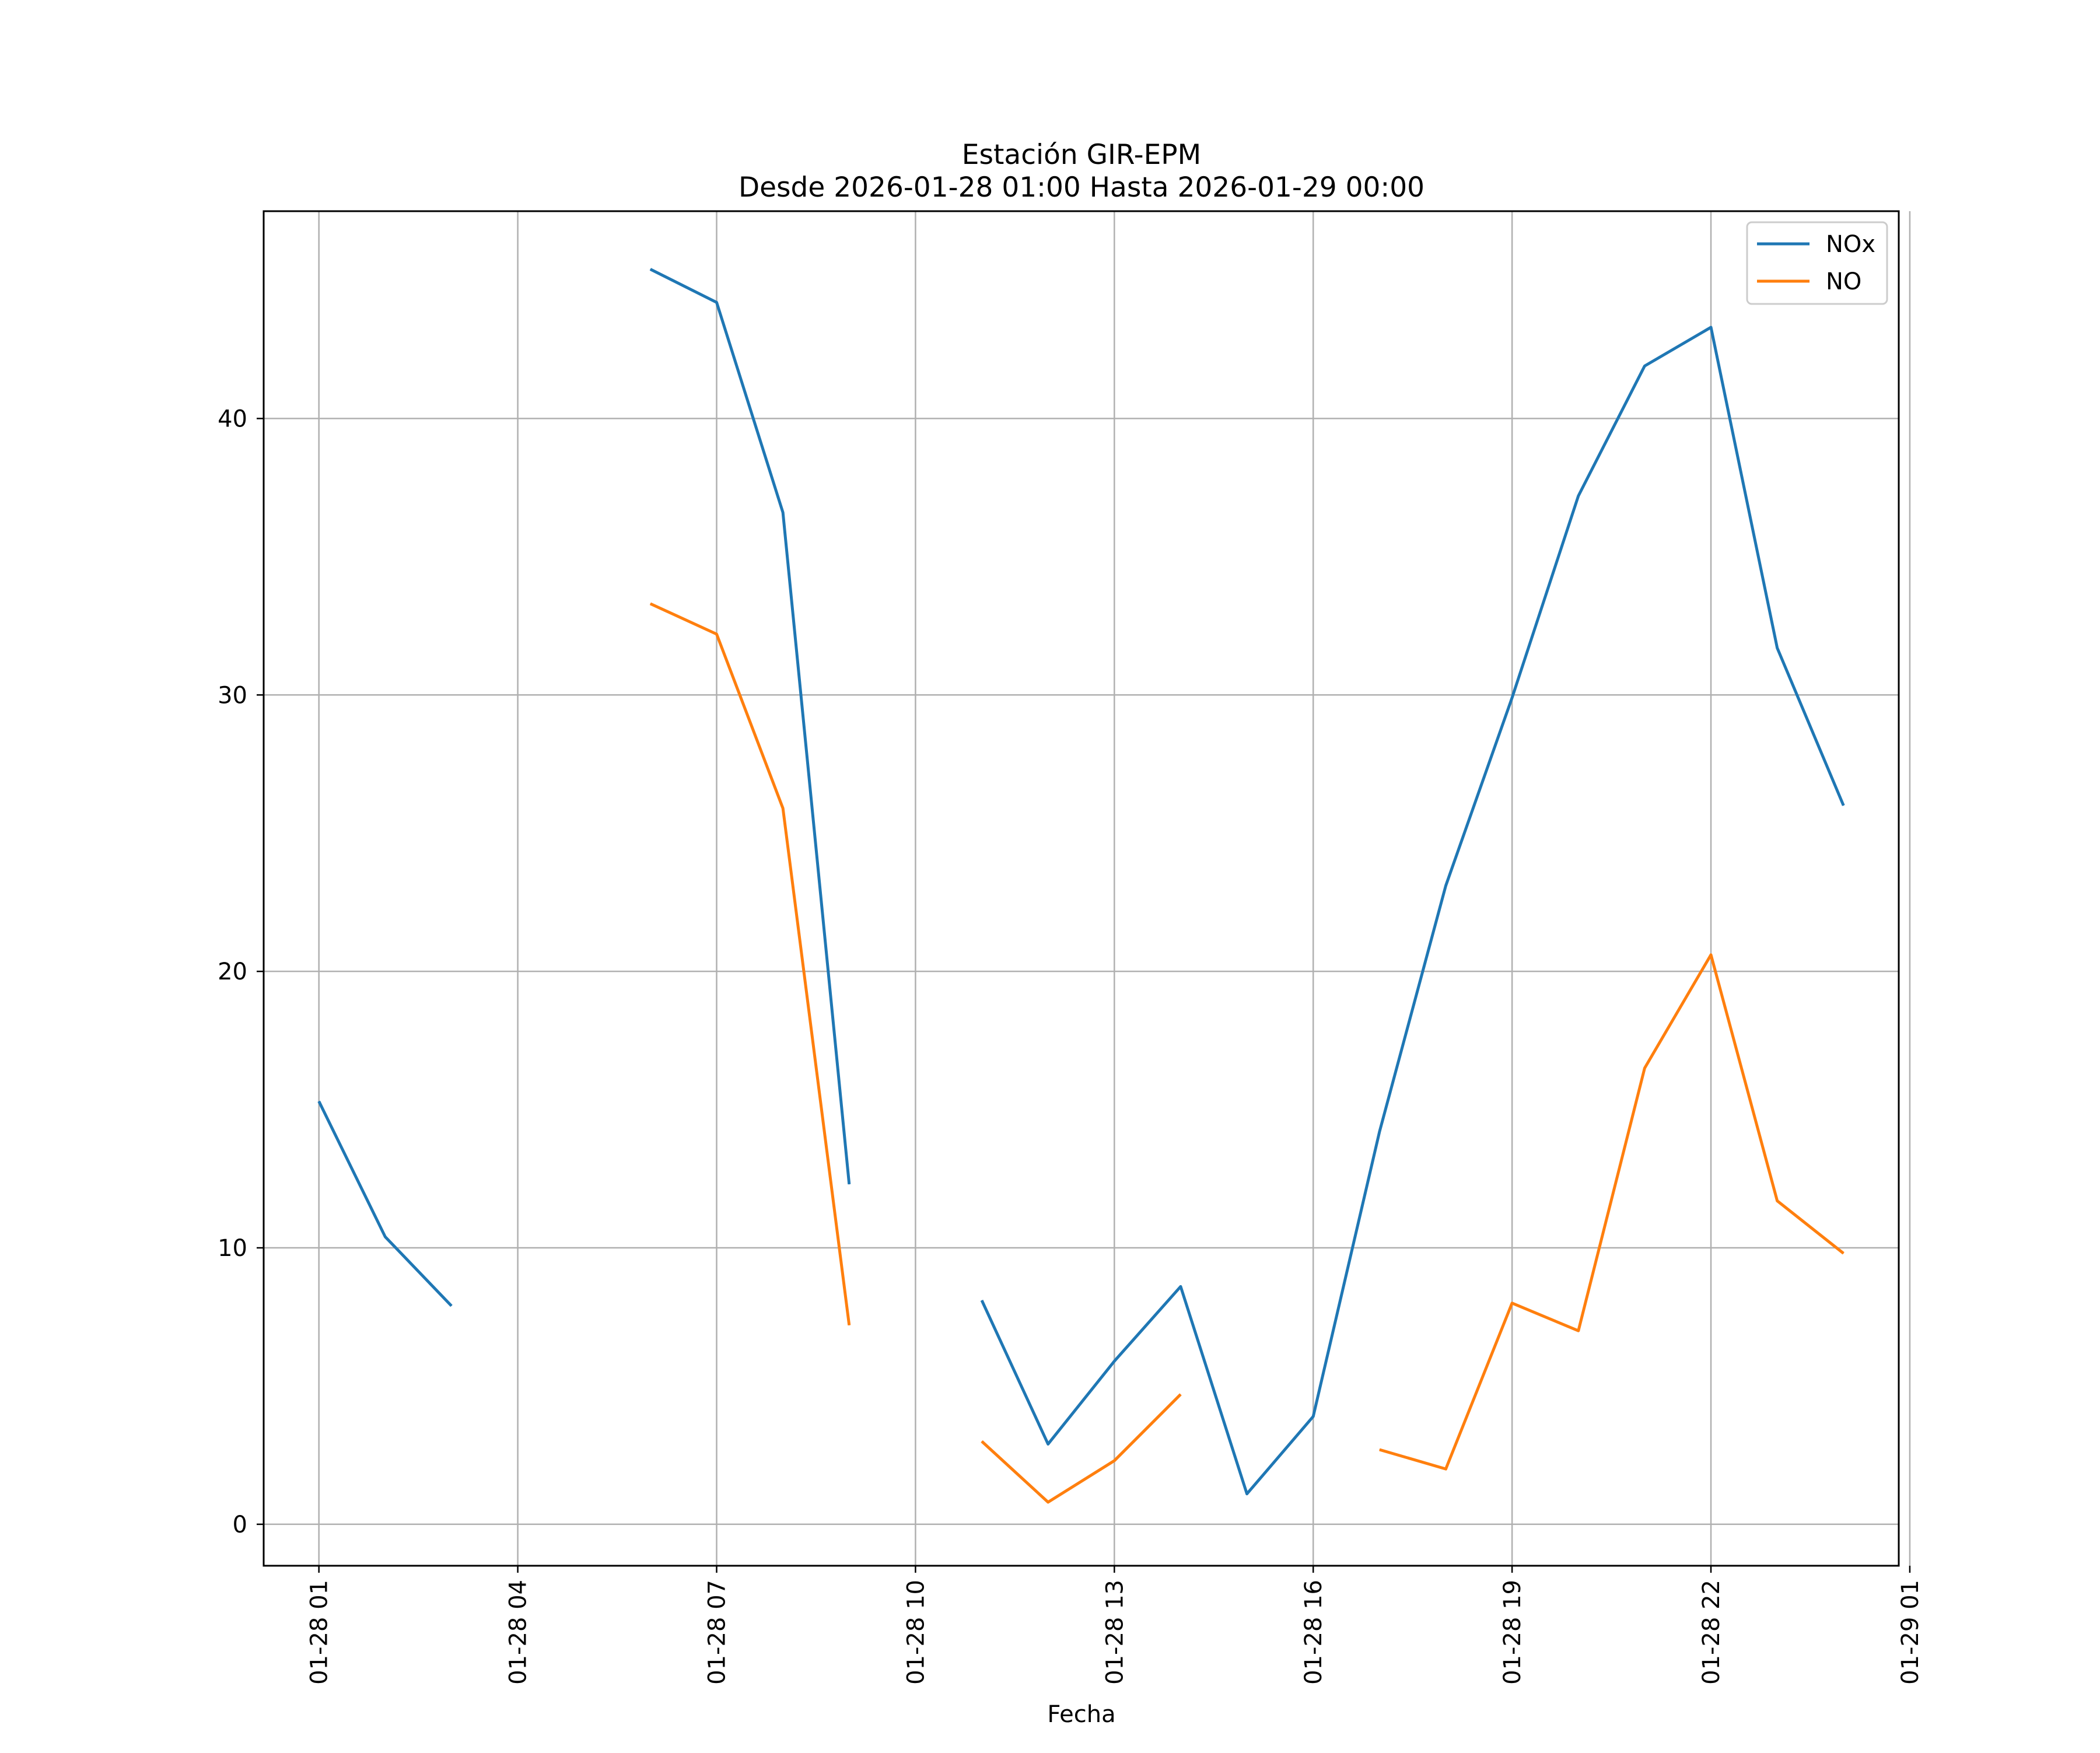 The image size is (2100, 1753). Describe the element at coordinates (1910, 1632) in the screenshot. I see `x-tick-label: 01-29 01` at that location.